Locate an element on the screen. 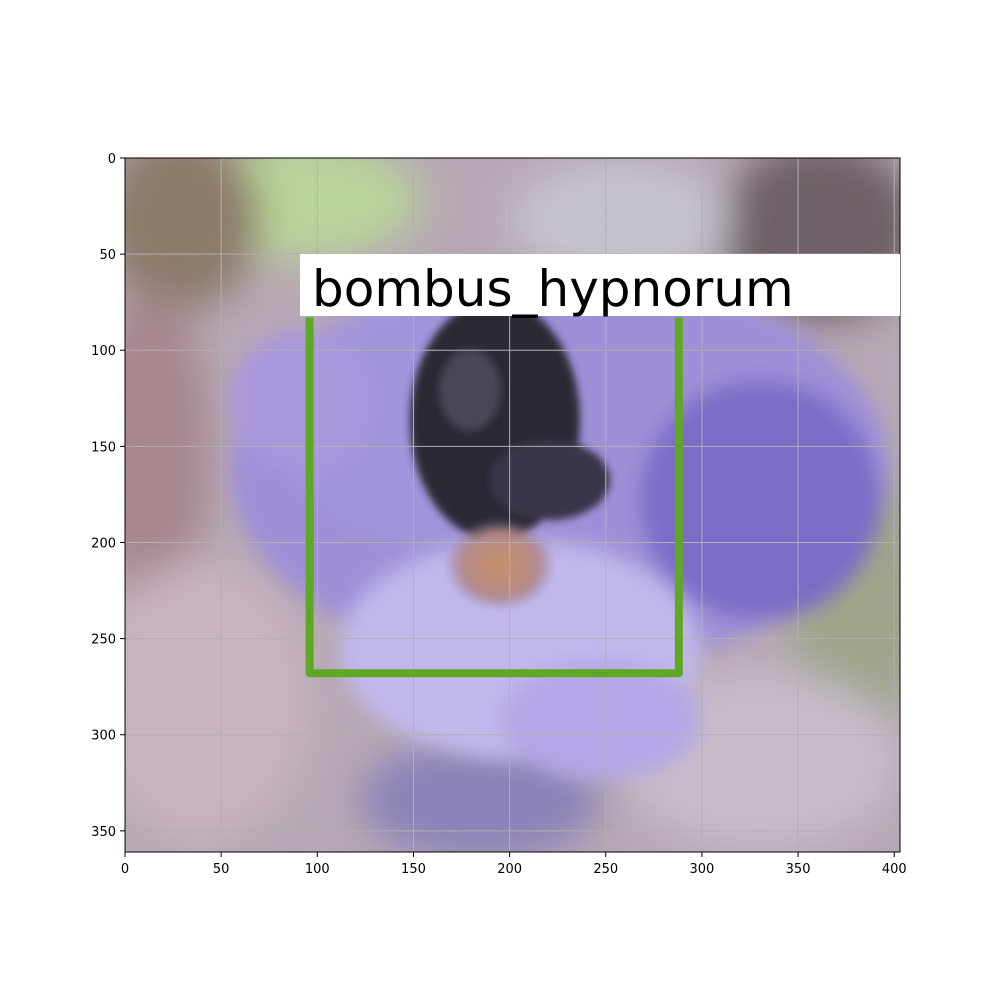  y-tick-label: 0 is located at coordinates (112, 159).